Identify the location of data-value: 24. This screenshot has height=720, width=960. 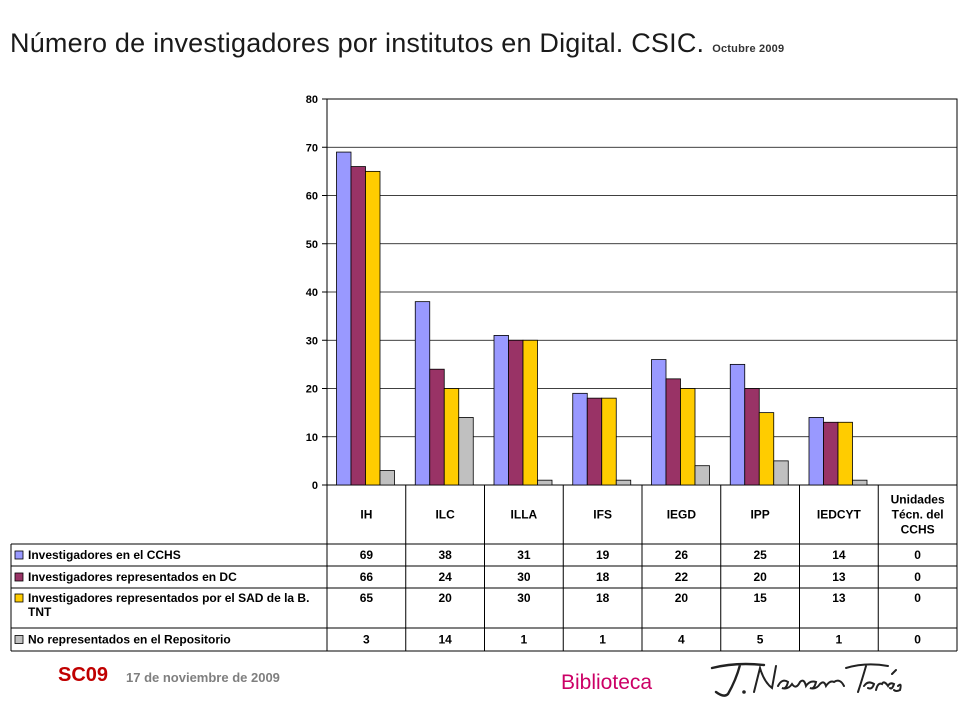
(445, 577).